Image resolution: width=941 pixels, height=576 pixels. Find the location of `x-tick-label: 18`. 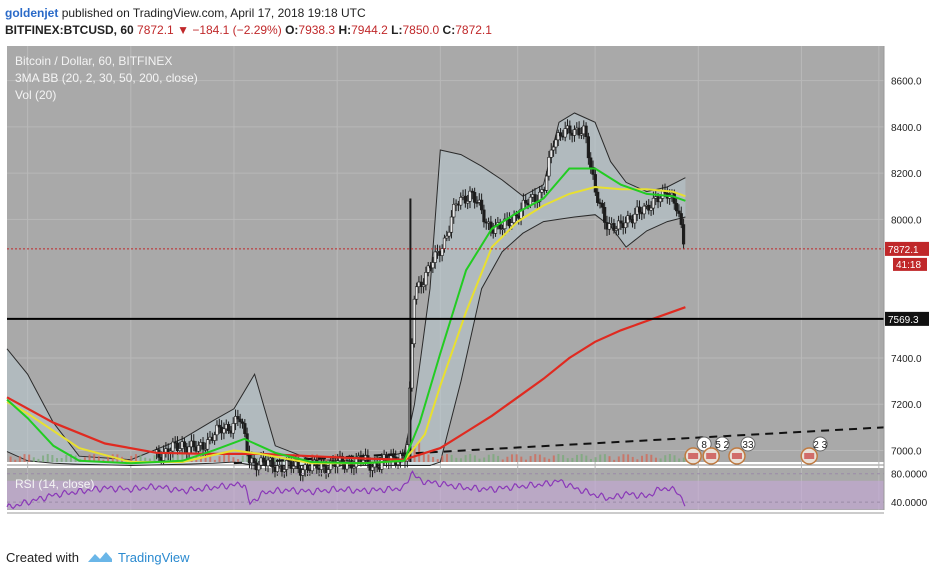

x-tick-label: 18 is located at coordinates (698, 521).